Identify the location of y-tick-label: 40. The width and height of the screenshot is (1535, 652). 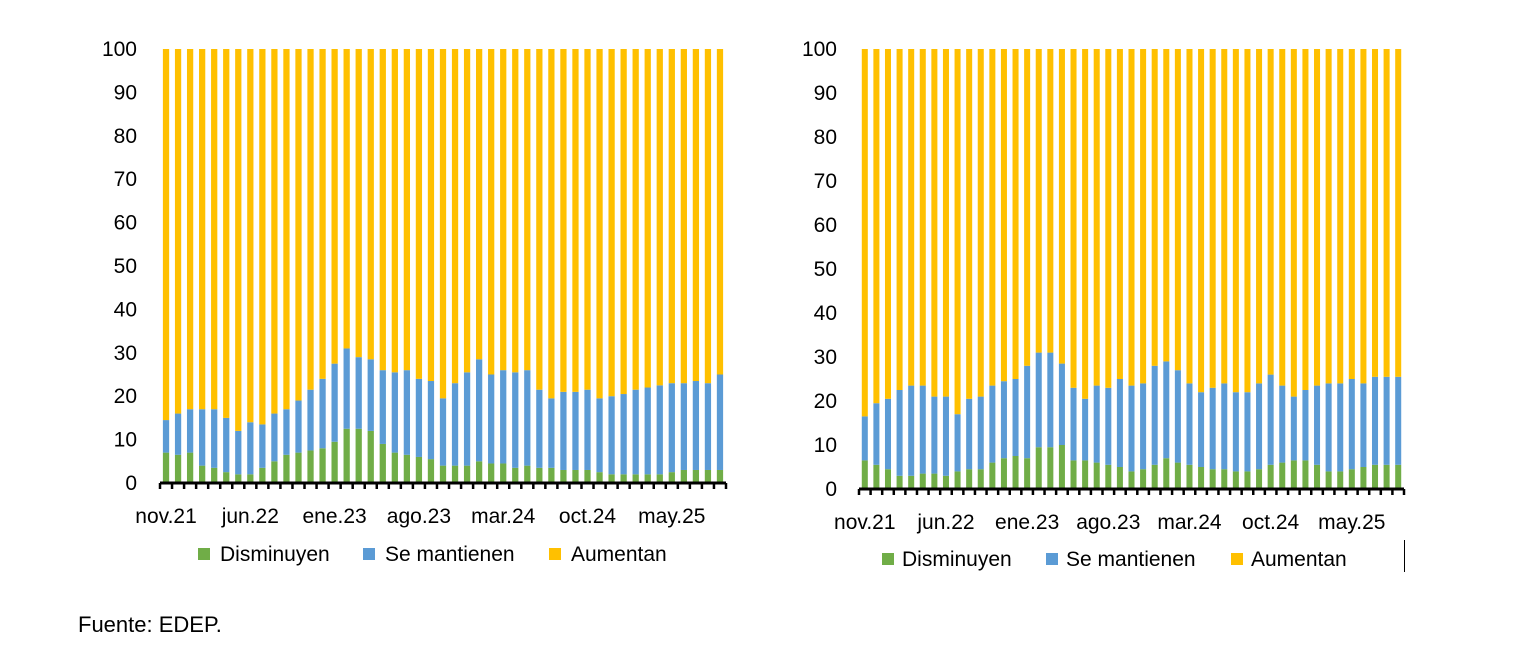
(825, 313).